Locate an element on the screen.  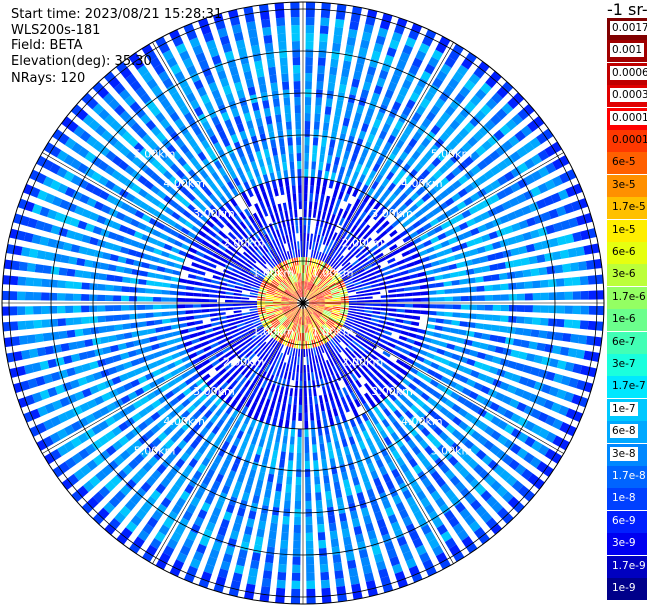
legend-swatch: 6e-8 is located at coordinates (627, 432).